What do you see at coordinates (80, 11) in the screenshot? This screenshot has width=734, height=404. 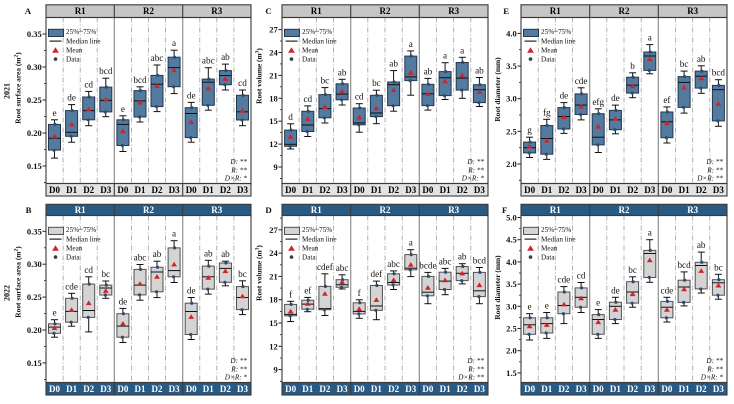 I see `svg-text: R1` at bounding box center [80, 11].